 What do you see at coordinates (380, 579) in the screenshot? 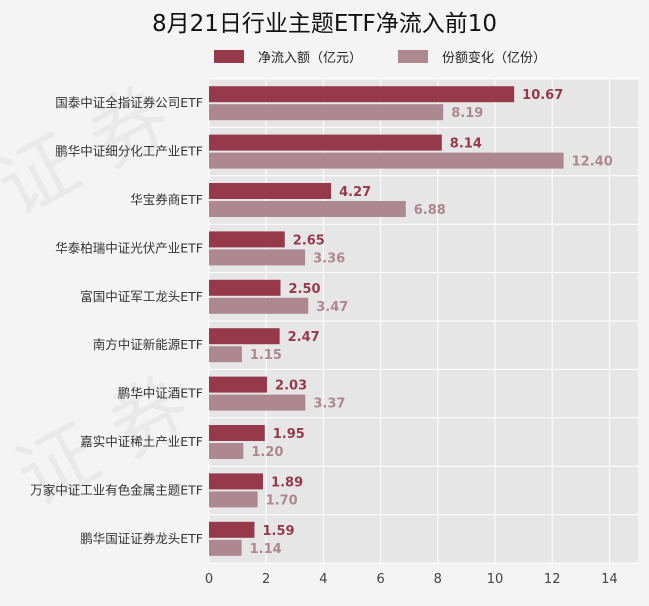
I see `x-tick-label: 6` at bounding box center [380, 579].